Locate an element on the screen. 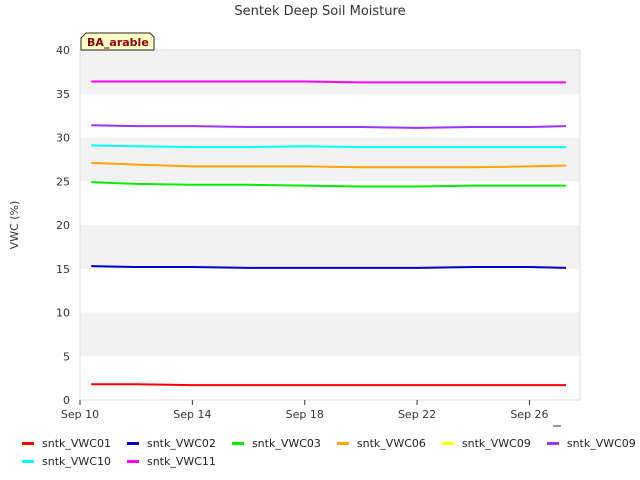 Image resolution: width=640 pixels, height=480 pixels. legend-row: sntk_VWC10 sntk_VWC11 is located at coordinates (327, 461).